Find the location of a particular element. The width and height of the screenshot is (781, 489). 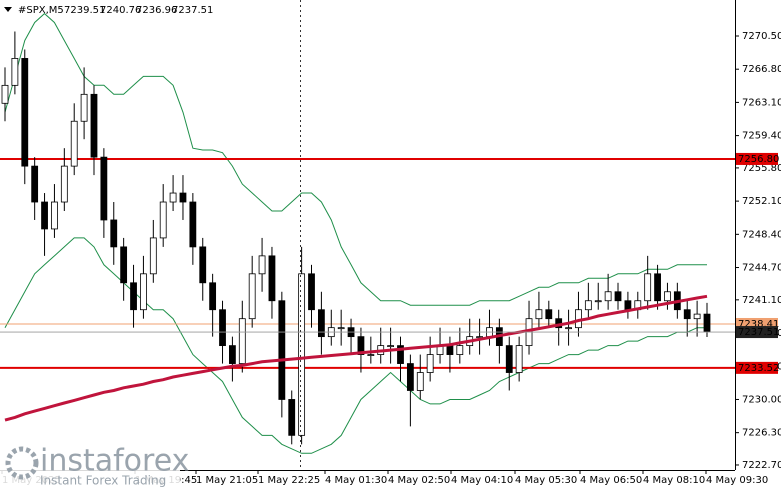

y-tick-label: 7263.10 is located at coordinates (761, 102).